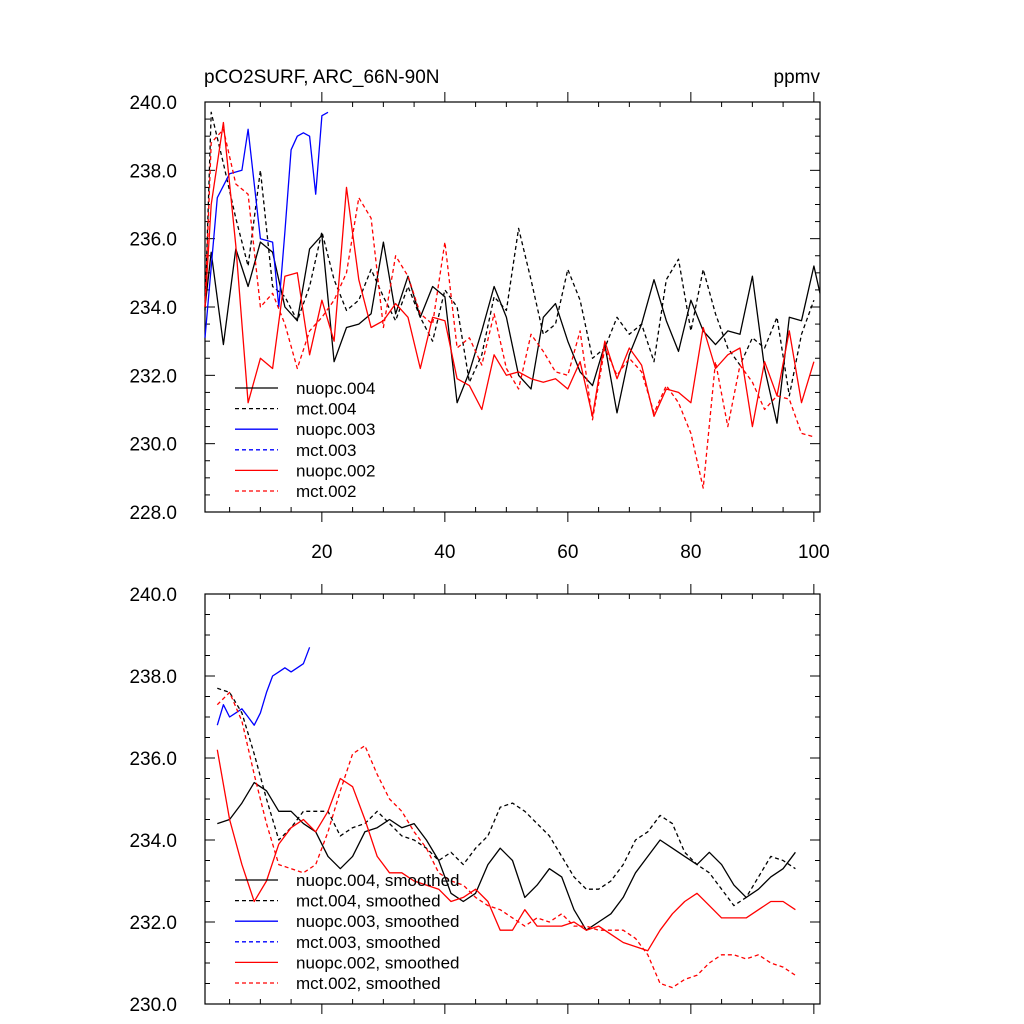  What do you see at coordinates (378, 962) in the screenshot?
I see `legend-label: nuopc.002, smoothed` at bounding box center [378, 962].